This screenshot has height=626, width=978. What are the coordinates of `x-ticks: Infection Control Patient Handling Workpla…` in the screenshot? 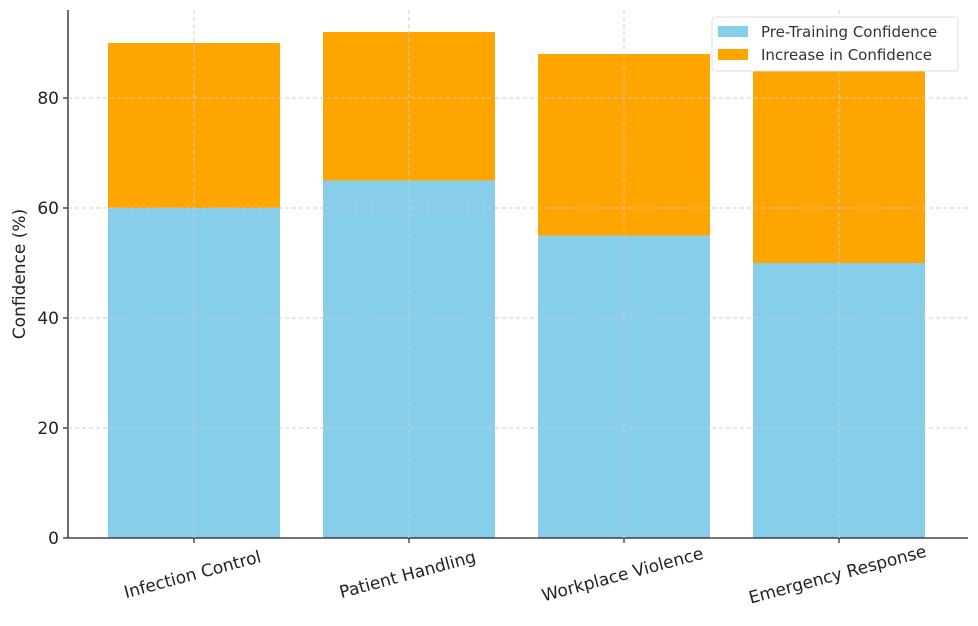 It's located at (525, 573).